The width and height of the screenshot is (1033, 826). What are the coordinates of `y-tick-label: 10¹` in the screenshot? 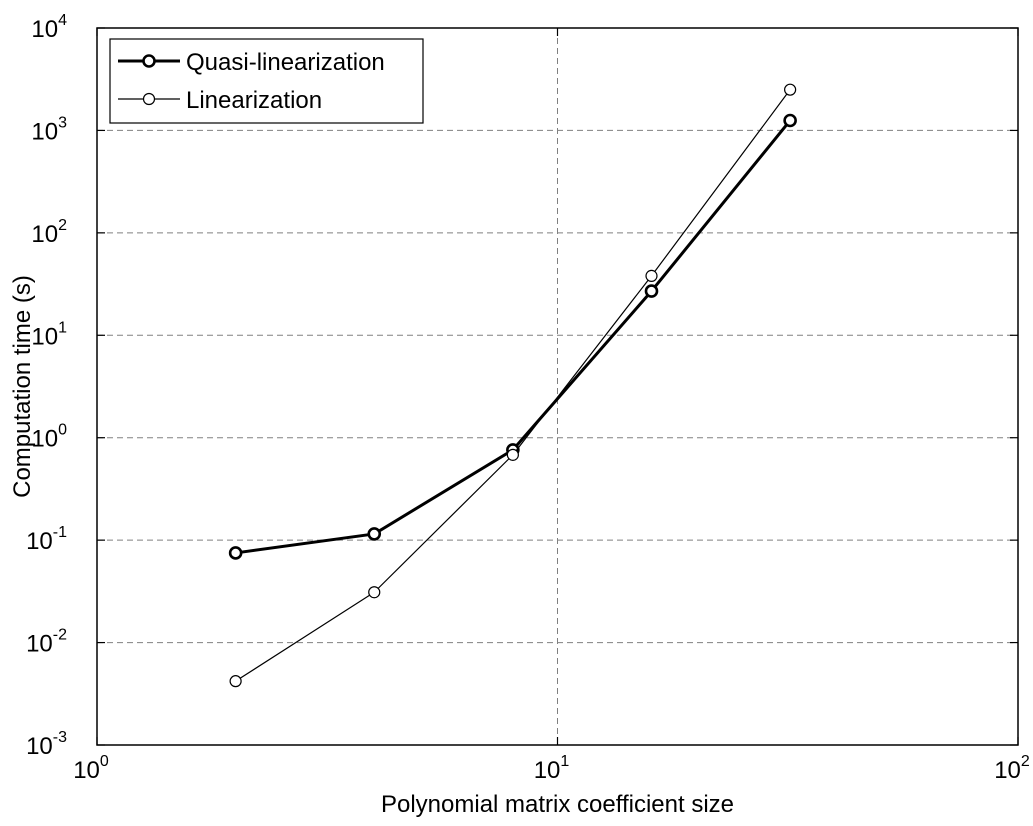 It's located at (49, 334).